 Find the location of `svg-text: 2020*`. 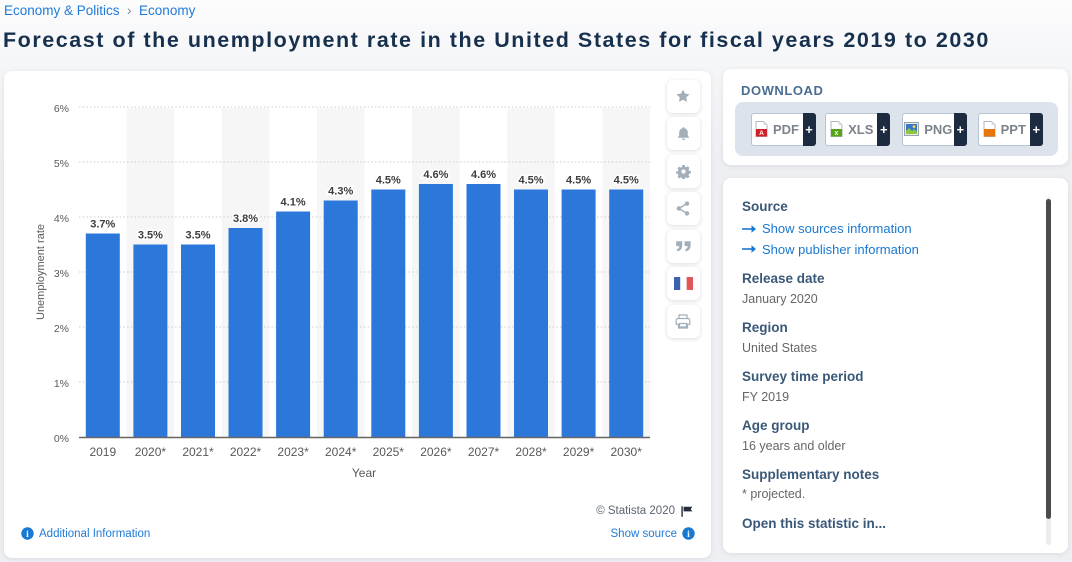

svg-text: 2020* is located at coordinates (151, 452).